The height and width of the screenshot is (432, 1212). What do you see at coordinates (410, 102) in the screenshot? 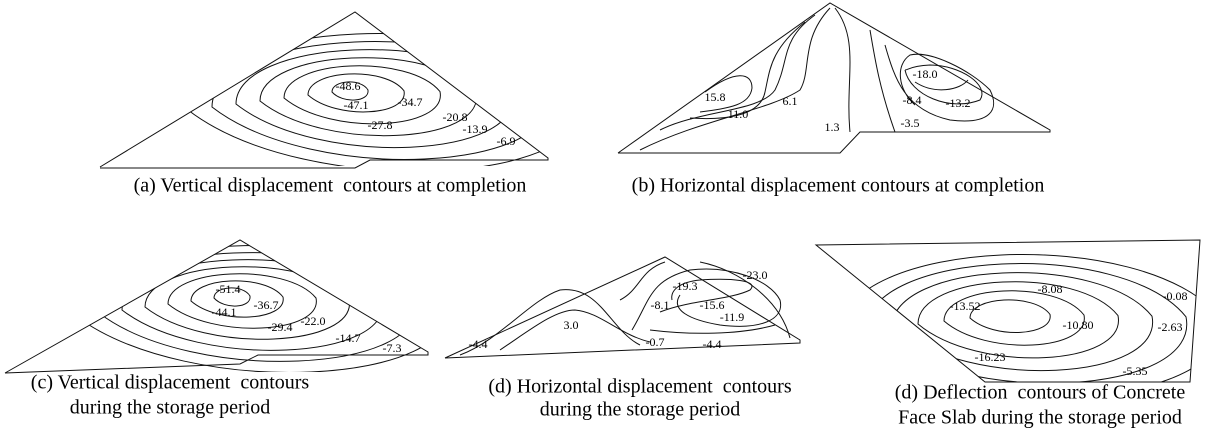
I see `contour-label: -34.7` at bounding box center [410, 102].